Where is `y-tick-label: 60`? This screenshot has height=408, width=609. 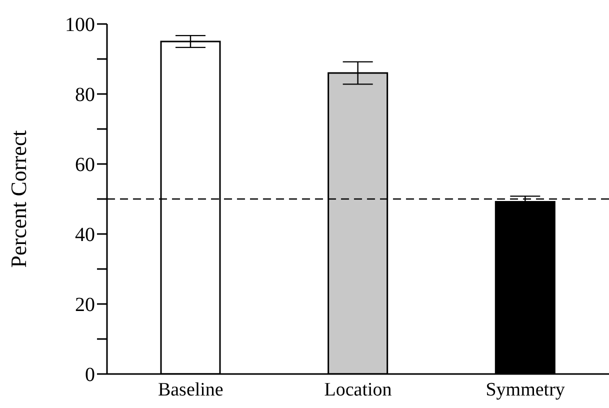 y-tick-label: 60 is located at coordinates (85, 165).